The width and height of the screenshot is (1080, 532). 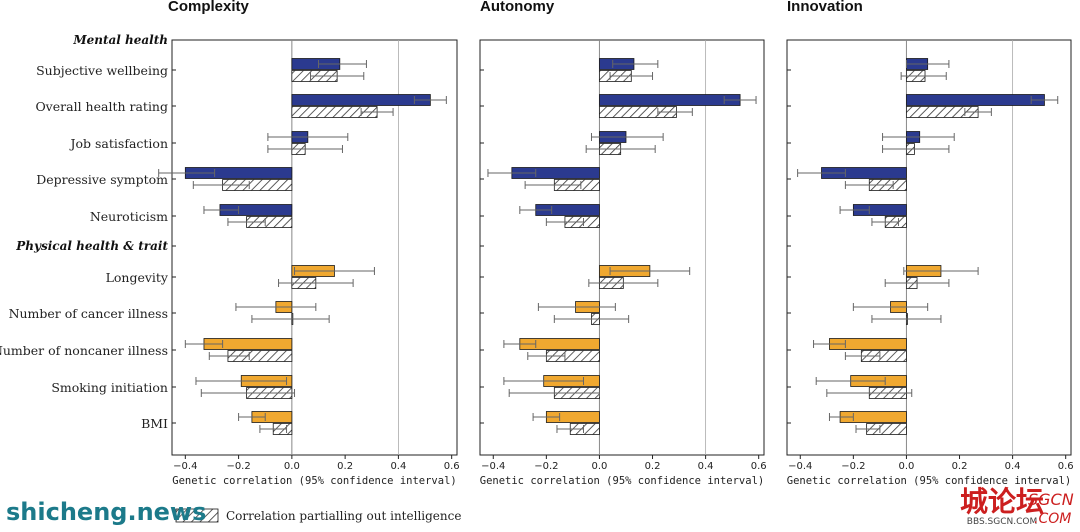 I want to click on watermark-sgcn-url: BBS.SGCN.COM, so click(x=1002, y=522).